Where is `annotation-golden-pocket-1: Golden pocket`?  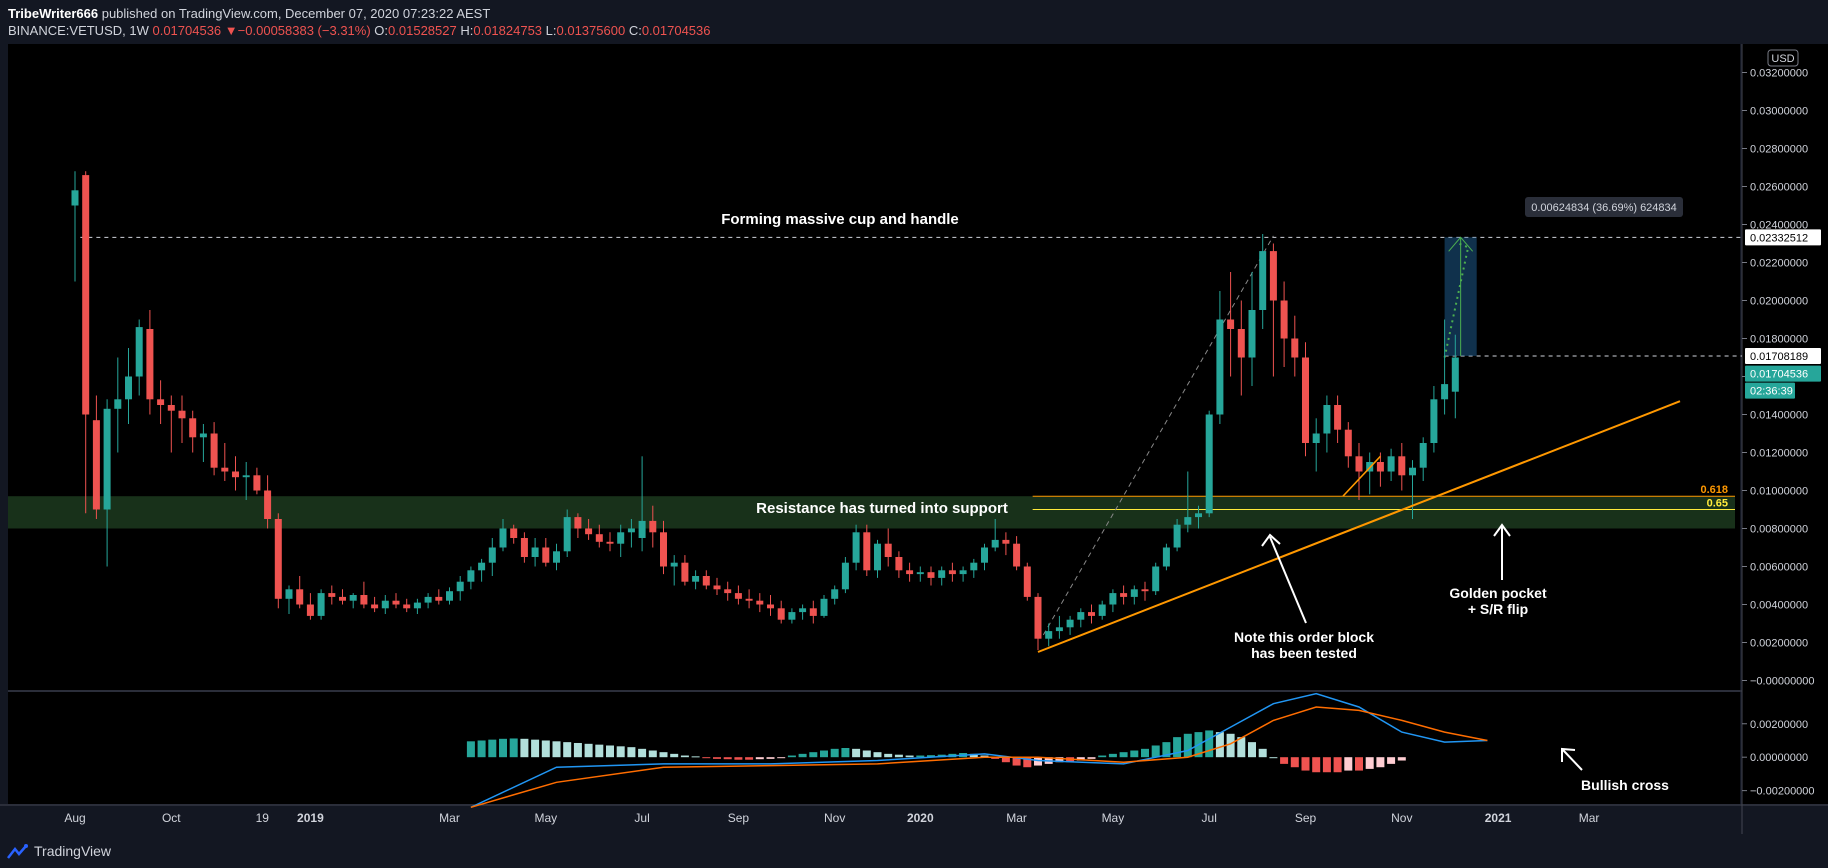
annotation-golden-pocket-1: Golden pocket is located at coordinates (1498, 593).